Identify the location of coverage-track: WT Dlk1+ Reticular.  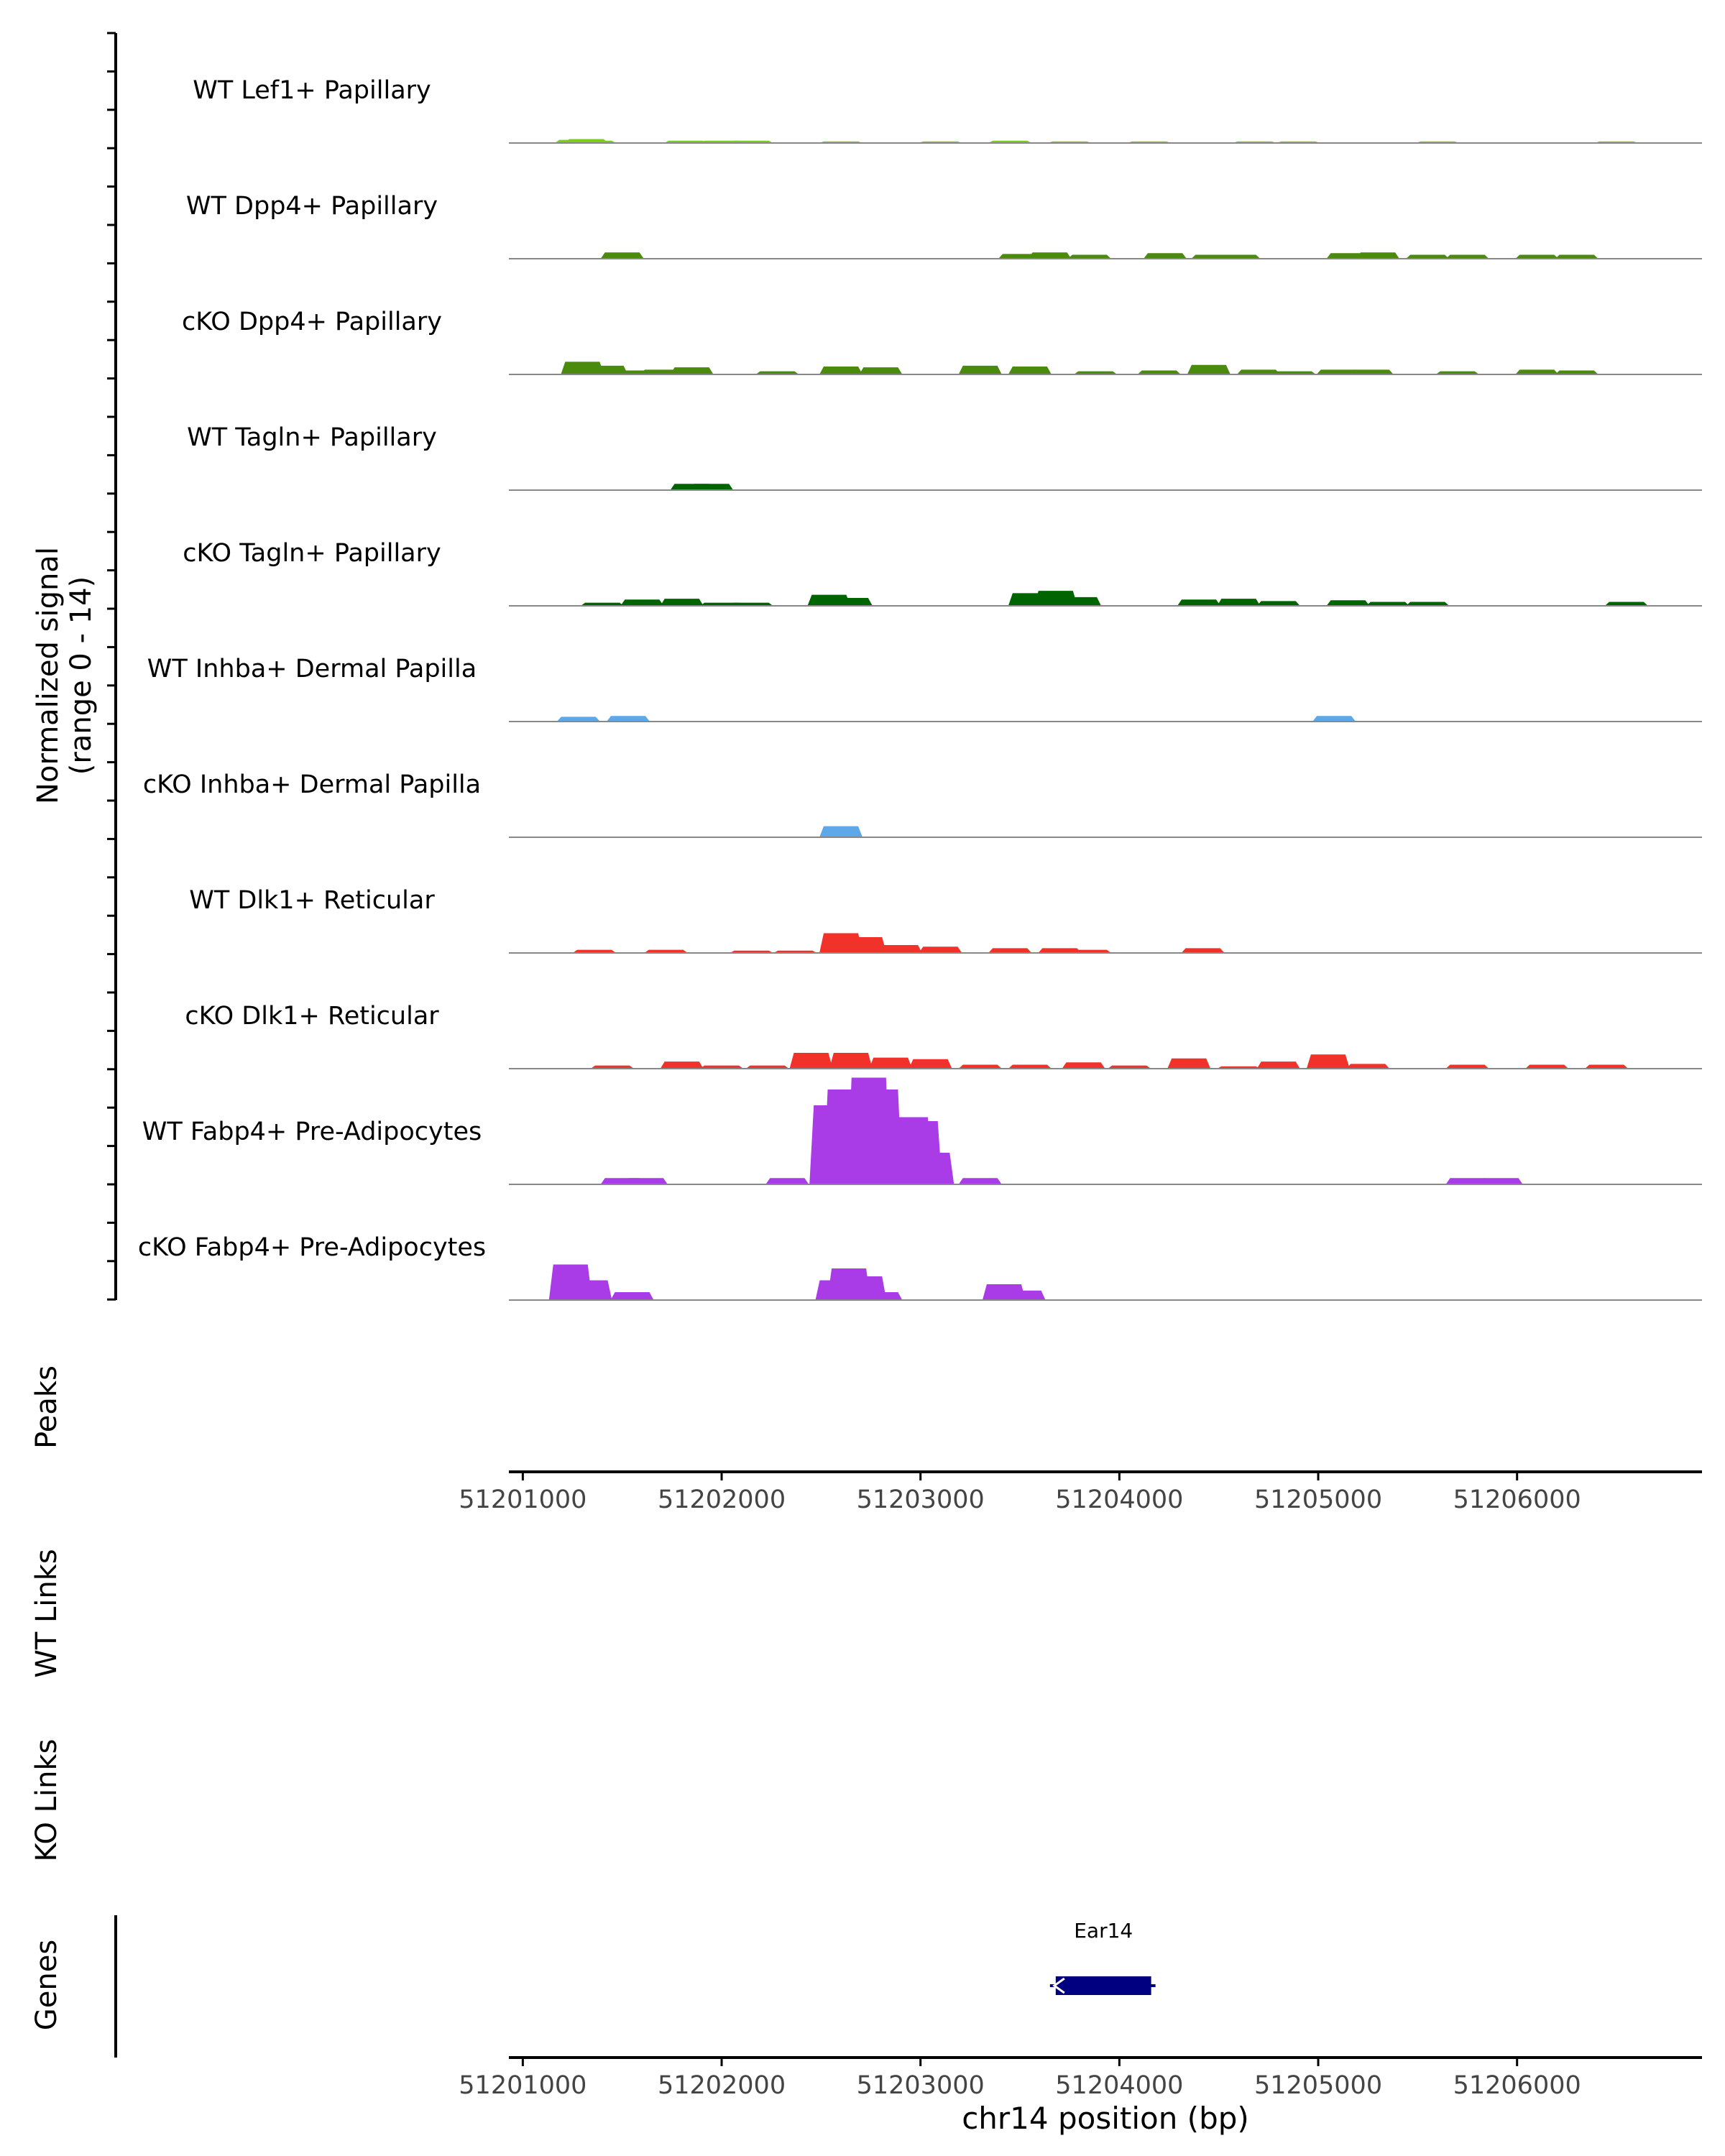
(945, 920).